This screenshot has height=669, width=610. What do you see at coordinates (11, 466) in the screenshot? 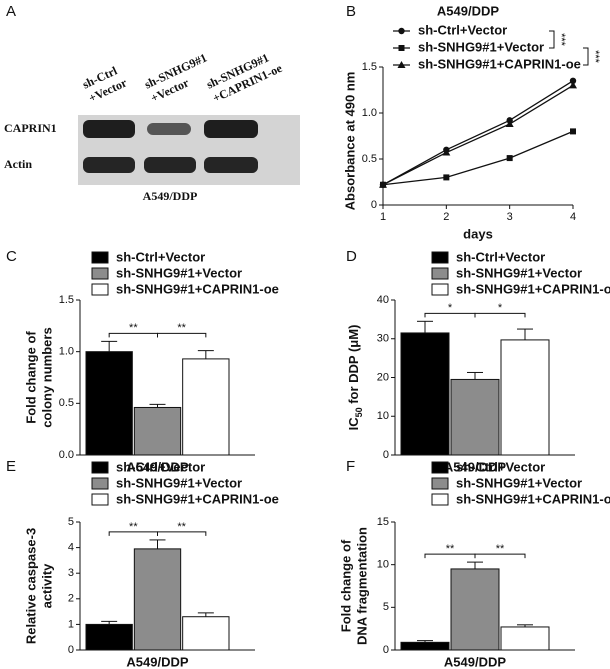
I see `panel-letter: E` at bounding box center [11, 466].